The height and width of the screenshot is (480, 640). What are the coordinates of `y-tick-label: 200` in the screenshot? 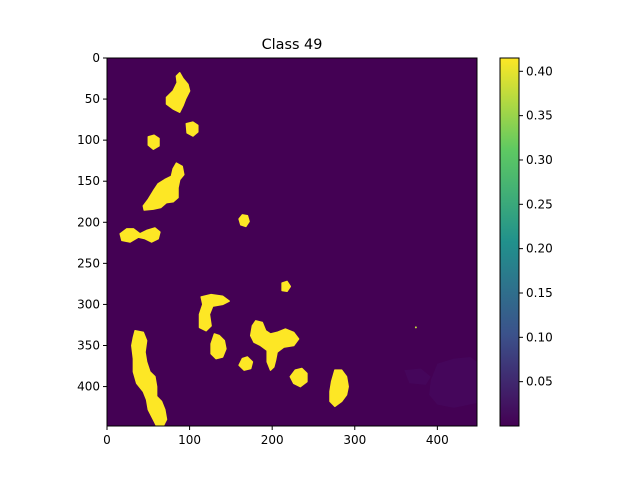 It's located at (88, 222).